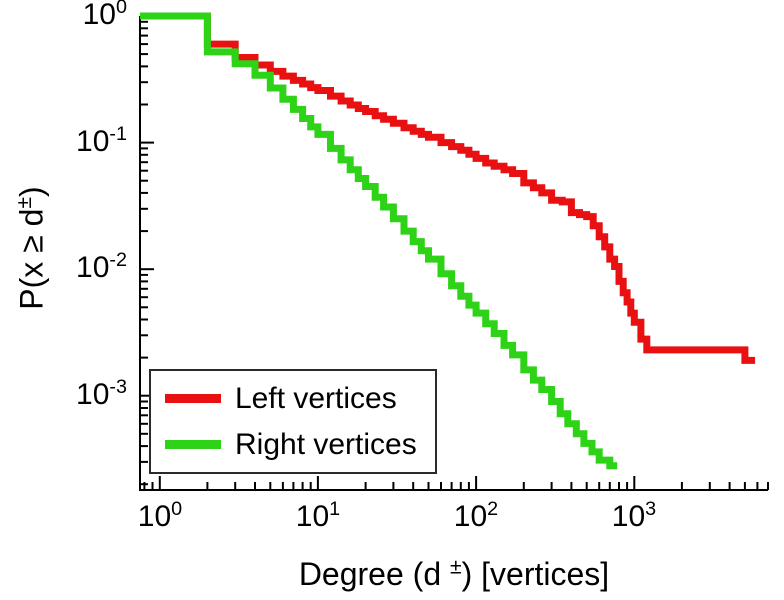  I want to click on x-tick-label: 10³, so click(634, 515).